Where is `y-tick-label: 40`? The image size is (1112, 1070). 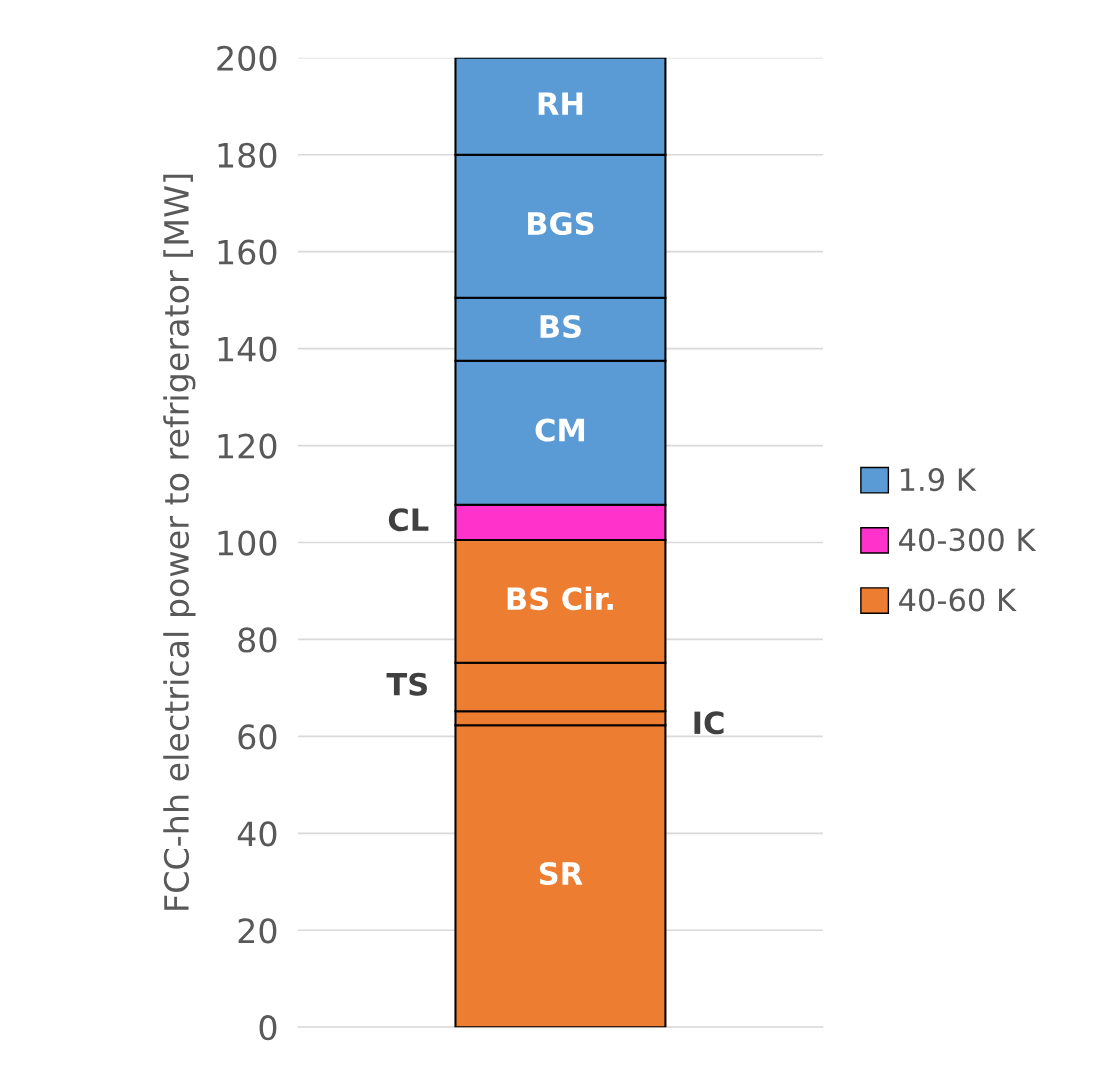 y-tick-label: 40 is located at coordinates (257, 834).